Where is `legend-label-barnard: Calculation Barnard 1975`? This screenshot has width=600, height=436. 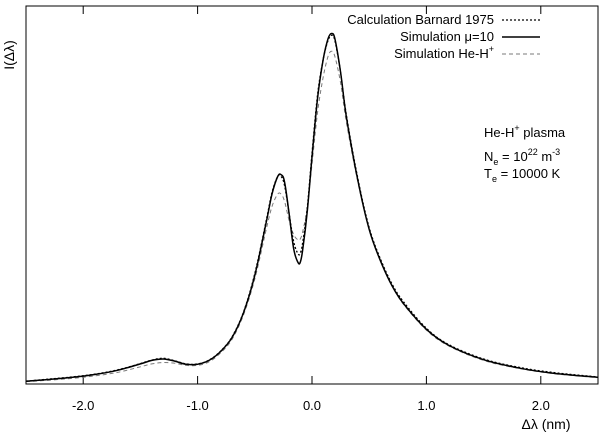
legend-label-barnard: Calculation Barnard 1975 is located at coordinates (420, 19).